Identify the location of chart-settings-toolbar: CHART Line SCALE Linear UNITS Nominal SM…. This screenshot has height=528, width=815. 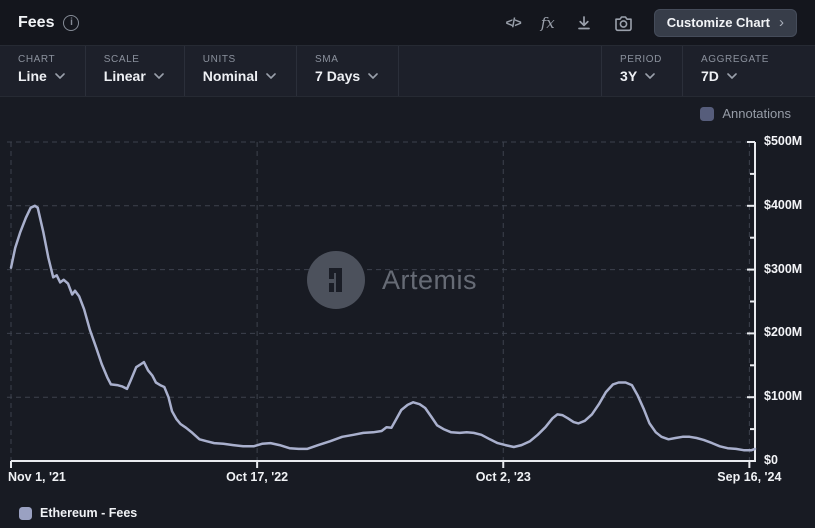
(407, 71).